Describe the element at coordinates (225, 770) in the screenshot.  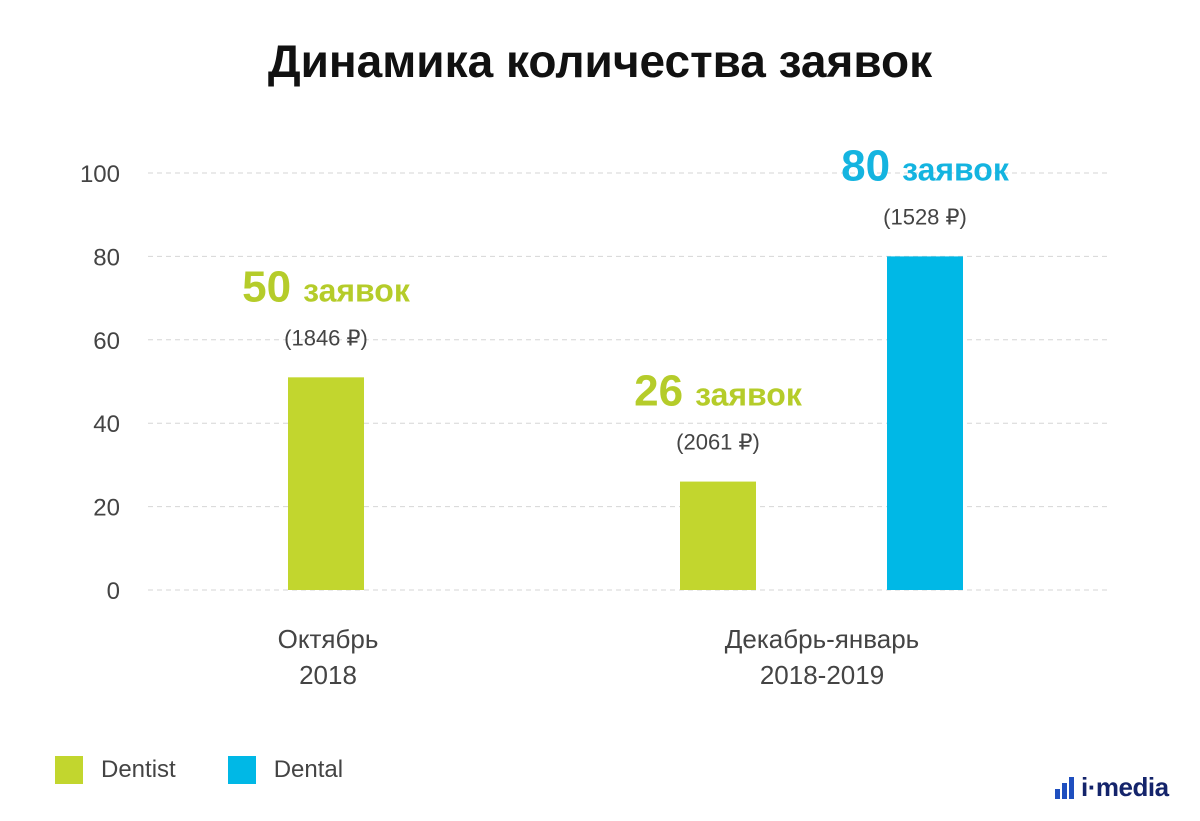
I see `legend: Dentist Dental` at that location.